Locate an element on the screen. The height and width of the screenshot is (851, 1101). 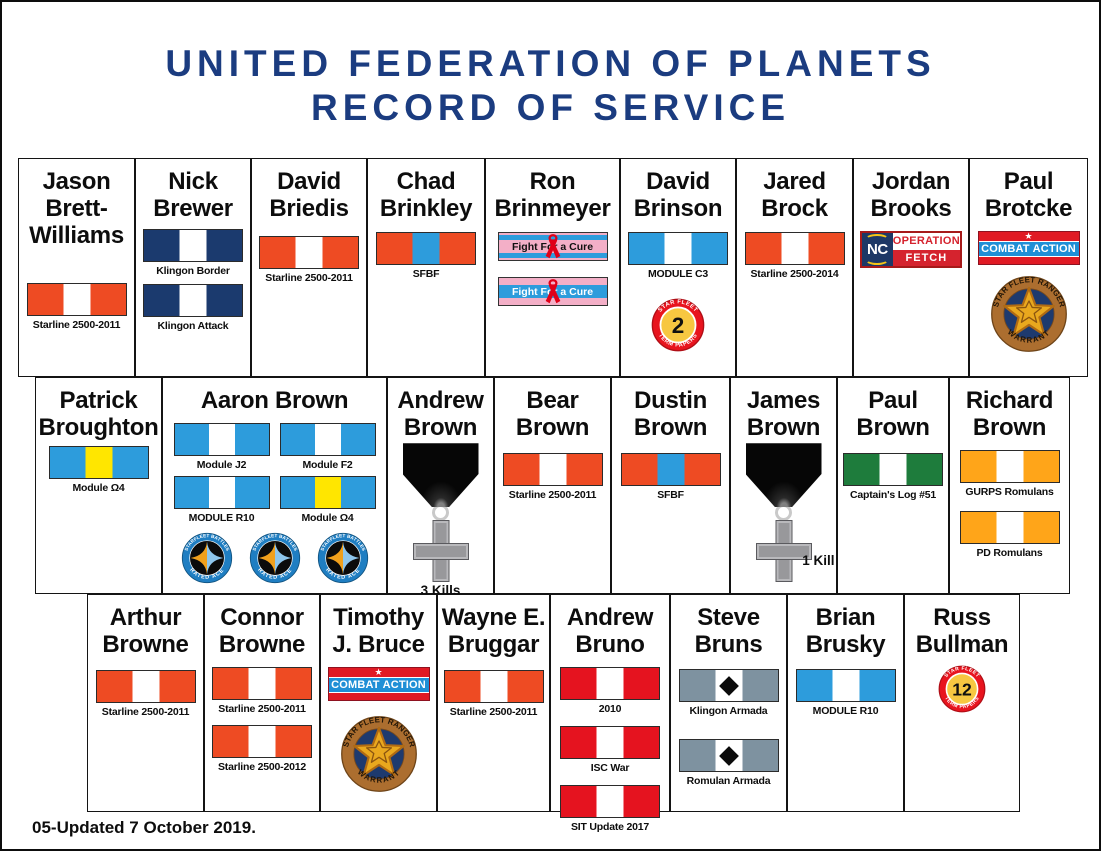
record-cell-wayne-e-bruggar: Wayne E. Bruggar Starline 2500-2011 is located at coordinates (493, 703).